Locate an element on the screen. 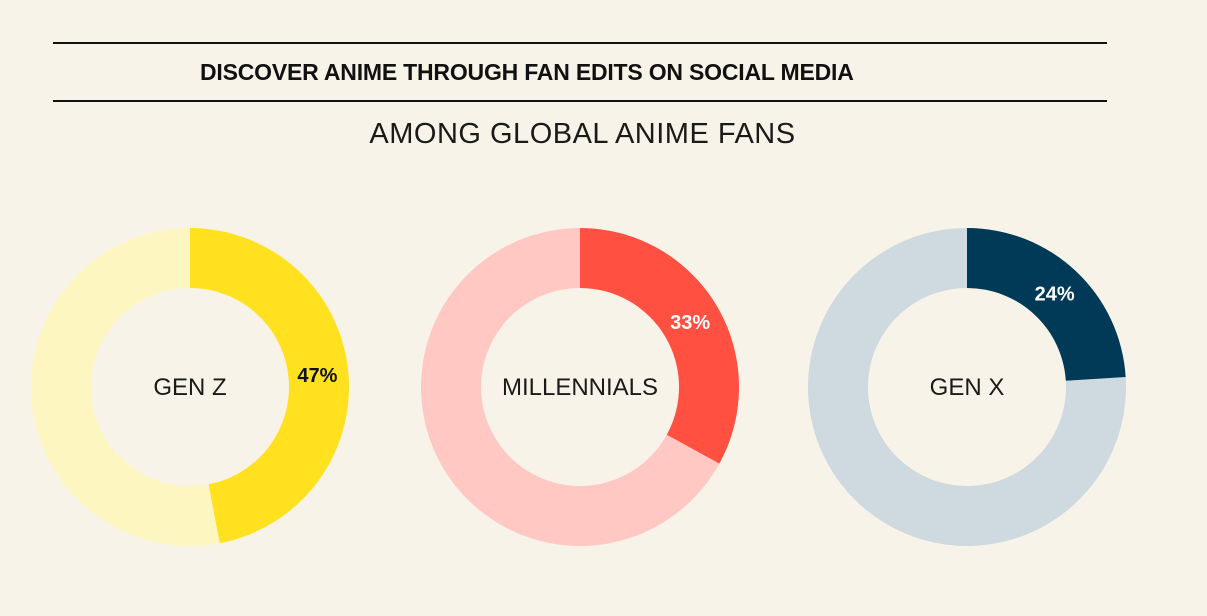  chart-subtitle: AMONG GLOBAL ANIME FANS is located at coordinates (582, 134).